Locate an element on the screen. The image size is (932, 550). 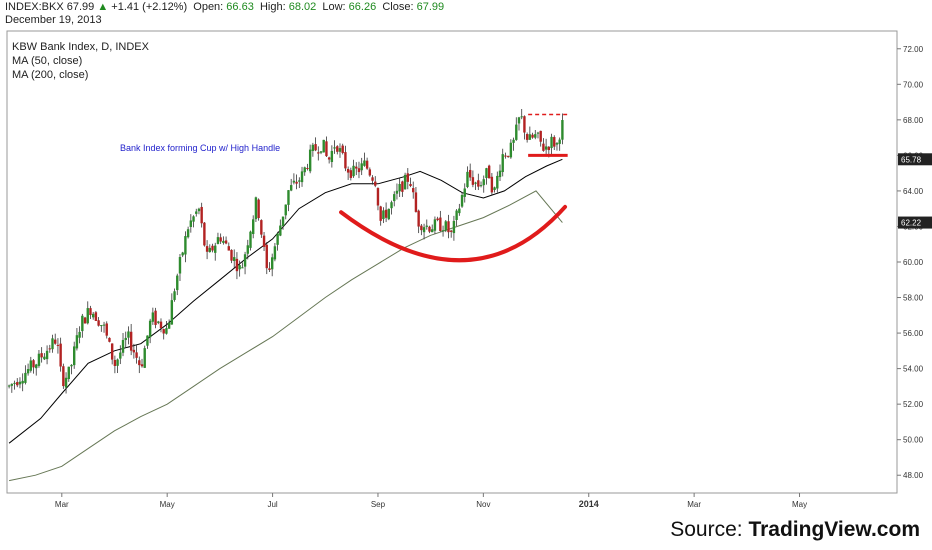
y-tick-label: 54.00 is located at coordinates (913, 369).